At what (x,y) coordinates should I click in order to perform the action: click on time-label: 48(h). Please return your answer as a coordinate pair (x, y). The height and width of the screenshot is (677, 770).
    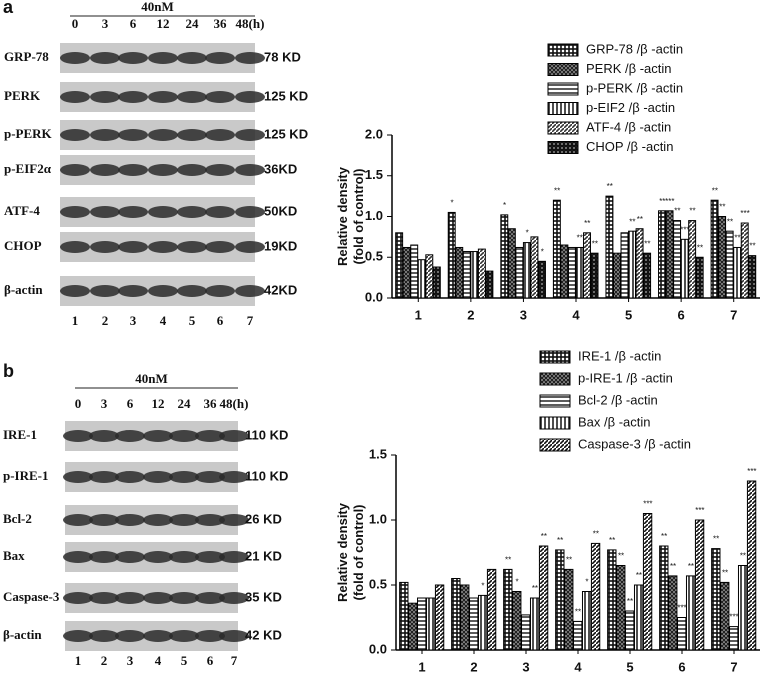
    Looking at the image, I should click on (250, 23).